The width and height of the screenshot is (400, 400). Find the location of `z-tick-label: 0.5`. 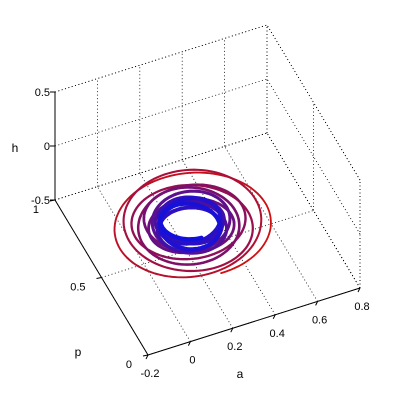

z-tick-label: 0.5 is located at coordinates (42, 93).